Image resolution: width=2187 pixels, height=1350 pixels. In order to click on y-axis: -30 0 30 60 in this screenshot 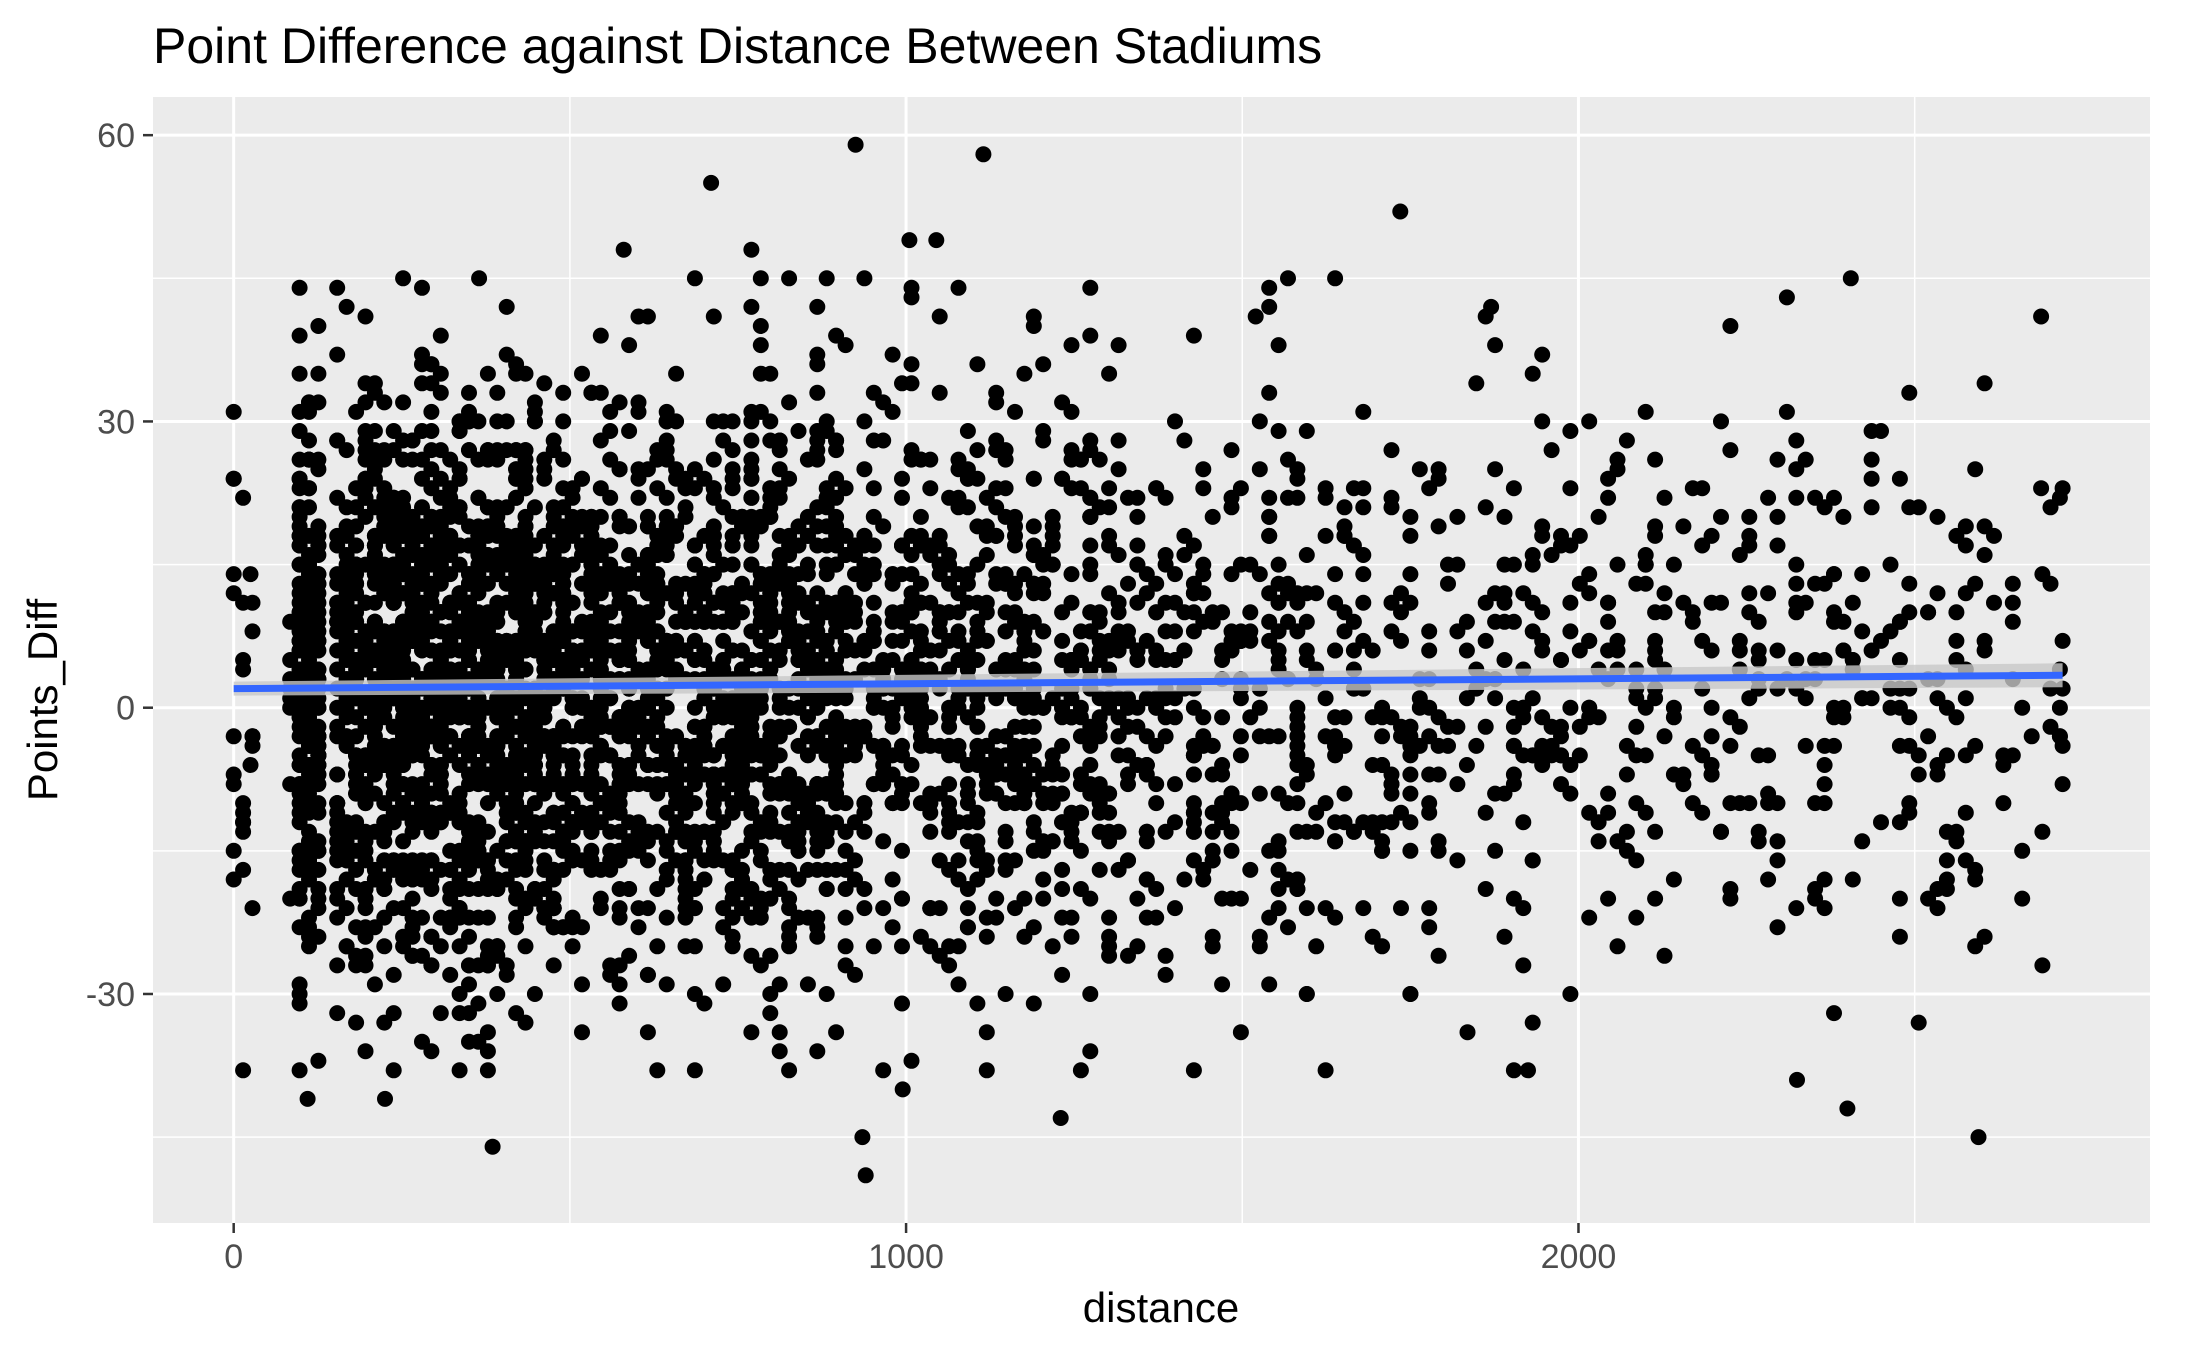, I will do `click(119, 565)`.